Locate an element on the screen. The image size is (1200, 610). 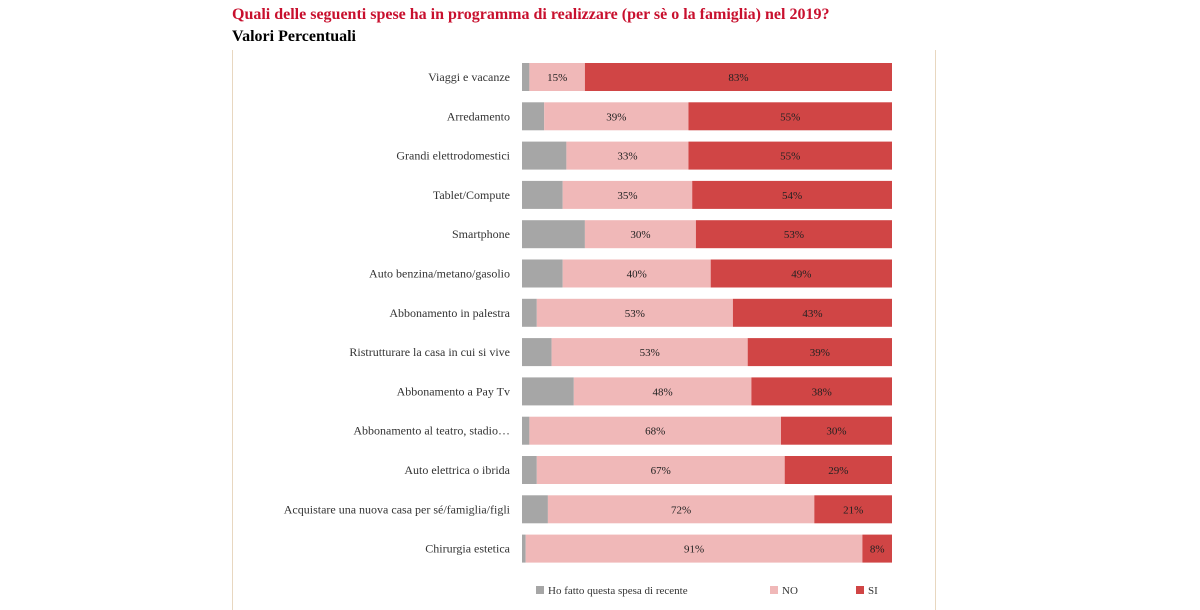
category-label: Abbonamento a Pay Tv is located at coordinates (453, 391).